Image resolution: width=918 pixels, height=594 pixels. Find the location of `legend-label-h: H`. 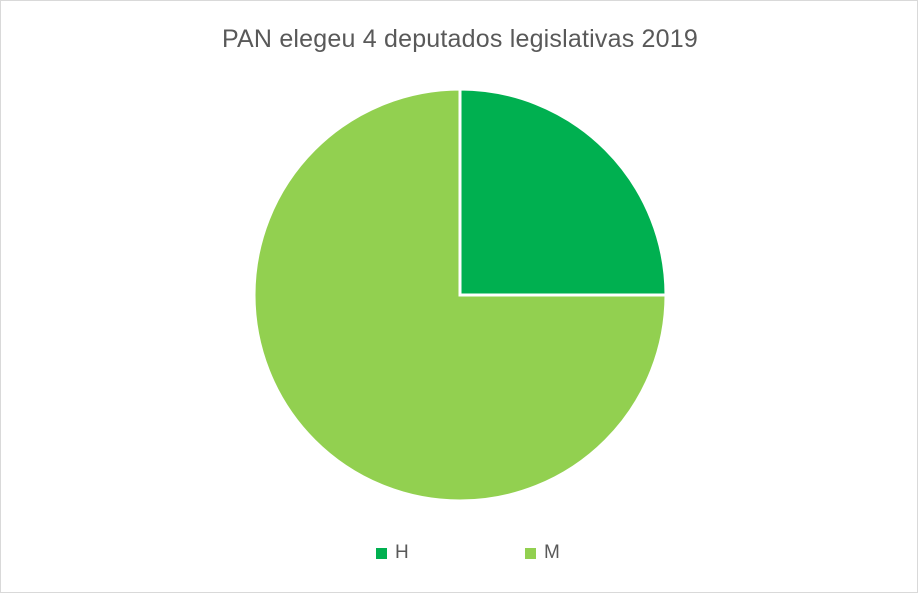

legend-label-h: H is located at coordinates (402, 552).